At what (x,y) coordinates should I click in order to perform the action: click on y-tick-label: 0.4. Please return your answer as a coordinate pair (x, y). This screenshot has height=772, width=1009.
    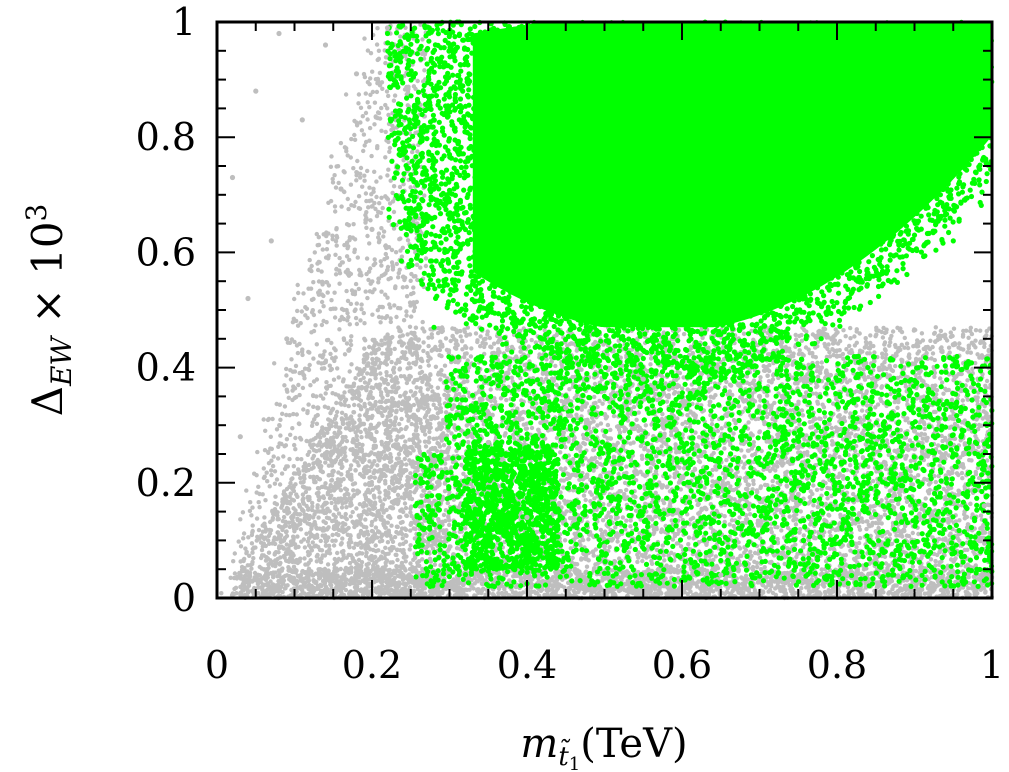
    Looking at the image, I should click on (166, 368).